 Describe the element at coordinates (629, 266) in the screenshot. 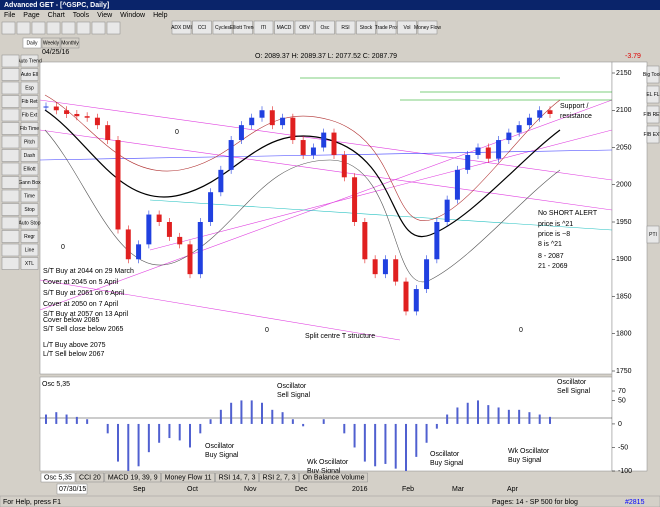

I see `price-axis` at that location.